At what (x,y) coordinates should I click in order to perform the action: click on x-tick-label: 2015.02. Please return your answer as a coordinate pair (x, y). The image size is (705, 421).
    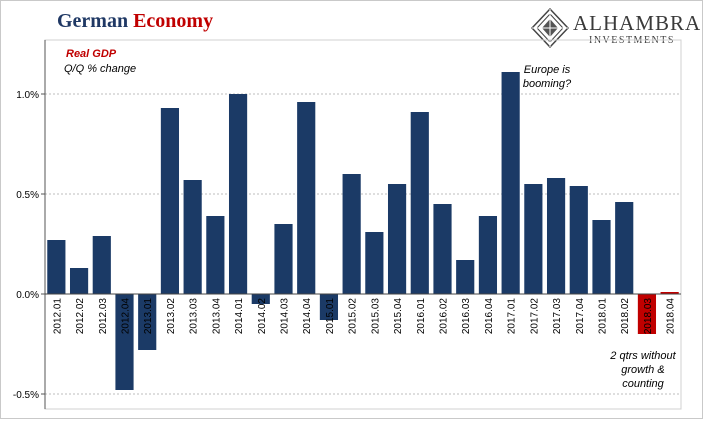
    Looking at the image, I should click on (353, 316).